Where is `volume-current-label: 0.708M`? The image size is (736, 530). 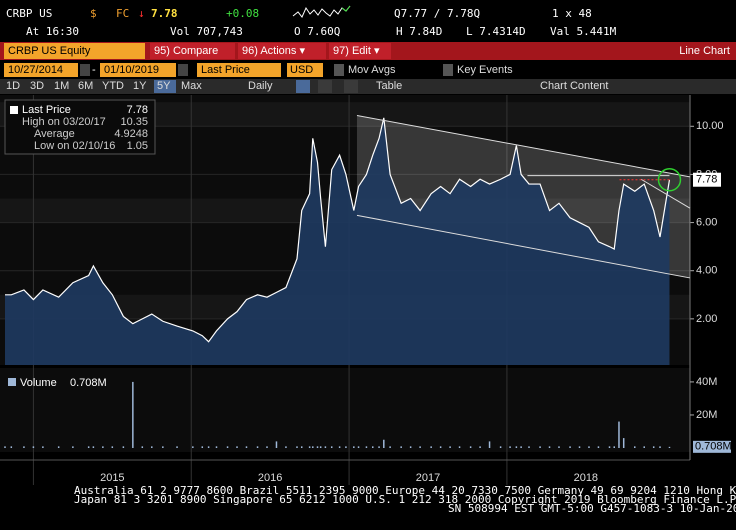 volume-current-label: 0.708M is located at coordinates (713, 447).